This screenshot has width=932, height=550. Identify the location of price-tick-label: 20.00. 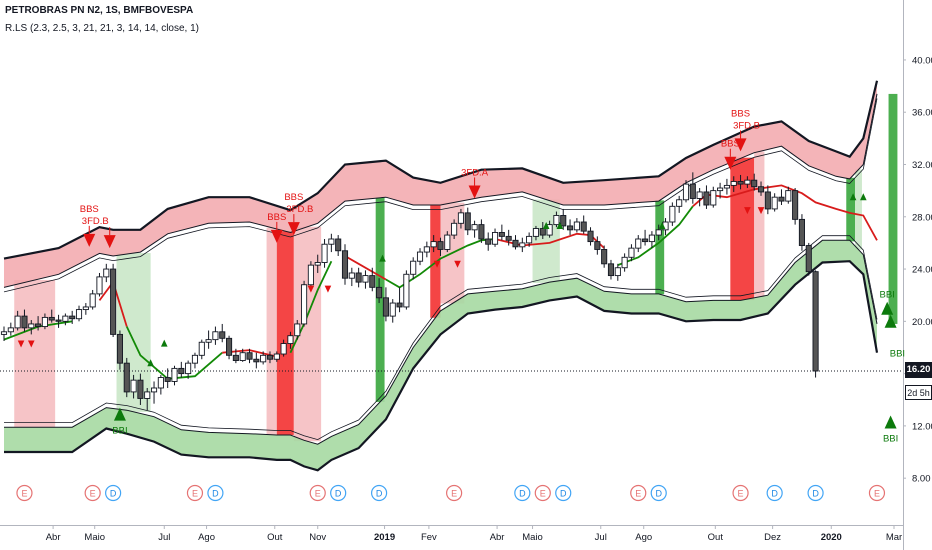
(922, 322).